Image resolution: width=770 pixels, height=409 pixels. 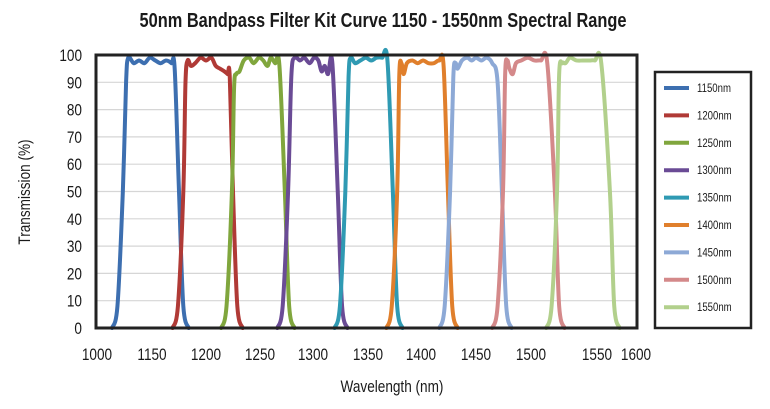 I want to click on y-tick-label: 90, so click(x=74, y=83).